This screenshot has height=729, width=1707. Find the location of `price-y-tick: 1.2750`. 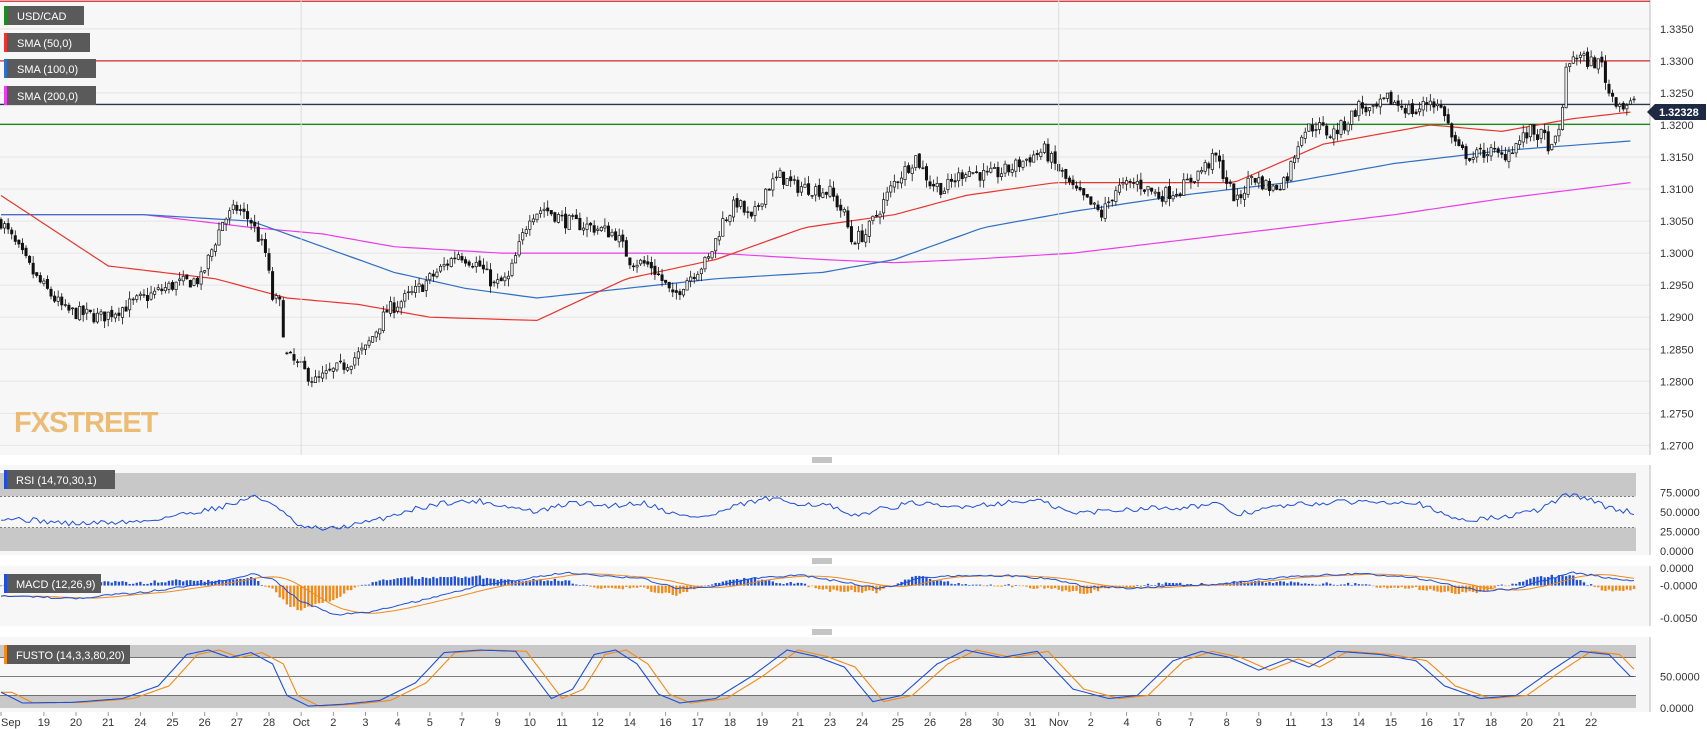

price-y-tick: 1.2750 is located at coordinates (1677, 414).